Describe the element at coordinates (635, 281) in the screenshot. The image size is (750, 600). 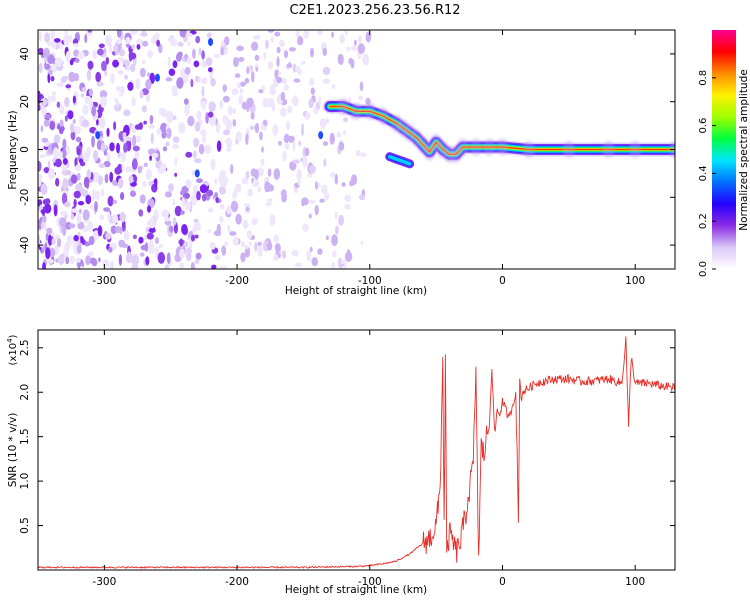
I see `x-tick-label: 100` at that location.